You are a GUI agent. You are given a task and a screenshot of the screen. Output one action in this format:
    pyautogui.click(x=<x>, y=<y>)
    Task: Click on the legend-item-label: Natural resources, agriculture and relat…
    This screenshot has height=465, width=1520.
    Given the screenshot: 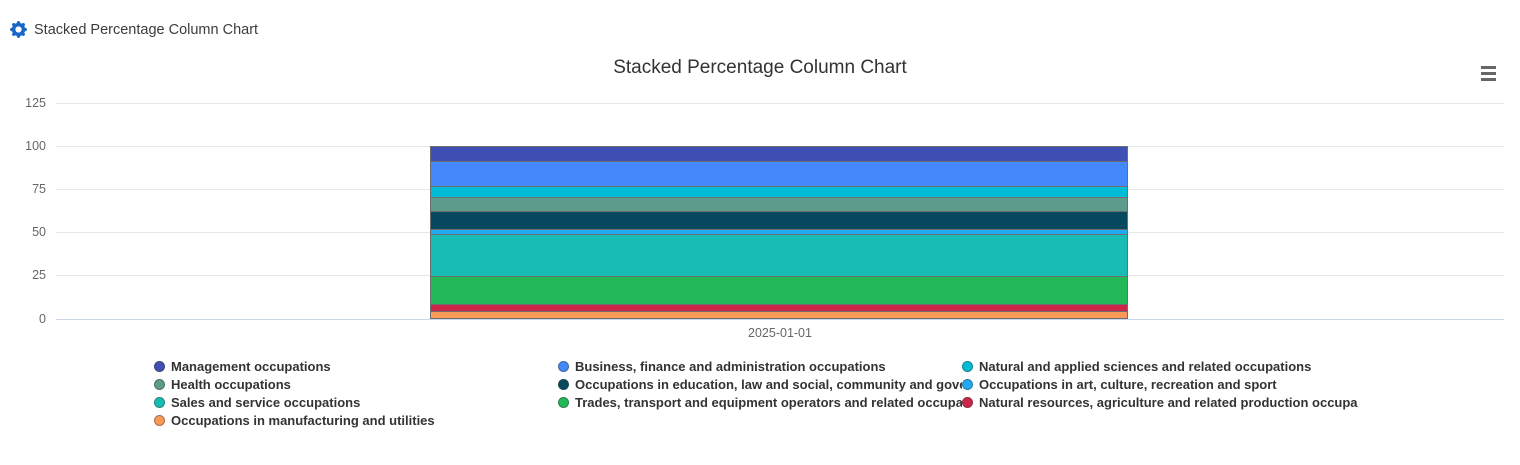 What is the action you would take?
    pyautogui.click(x=1168, y=402)
    